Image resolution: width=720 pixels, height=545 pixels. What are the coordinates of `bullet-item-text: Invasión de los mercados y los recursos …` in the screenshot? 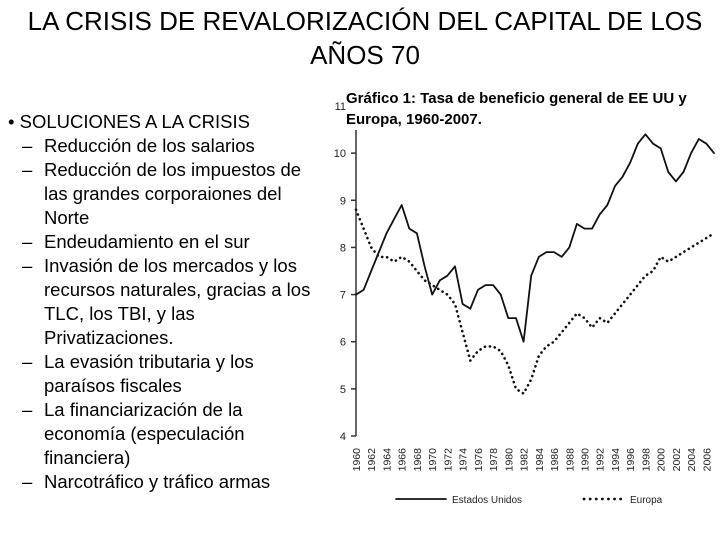 It's located at (177, 301).